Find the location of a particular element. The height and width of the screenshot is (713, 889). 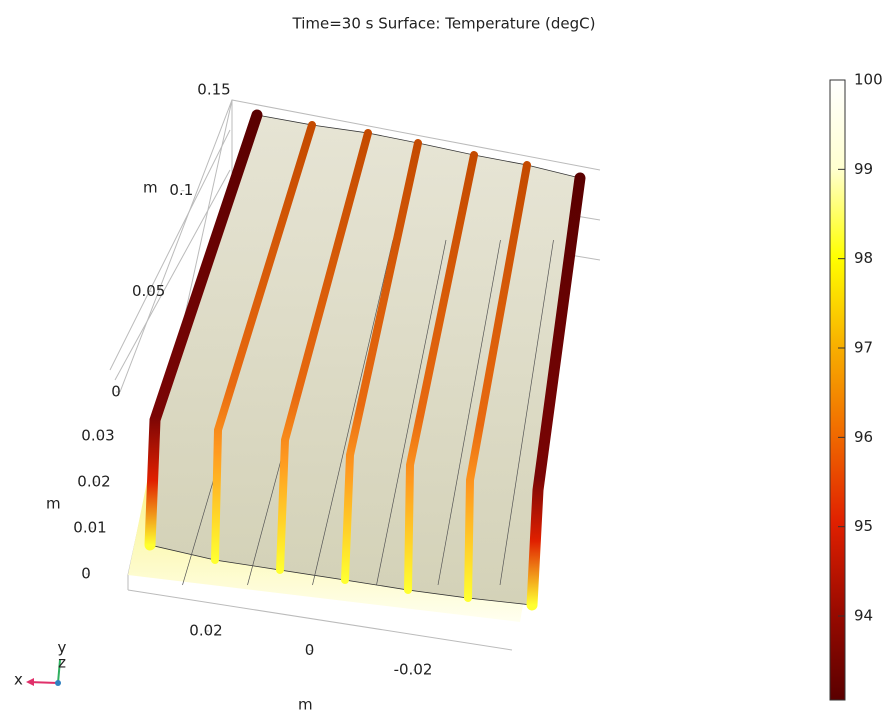

colorbar-tick-label: 94 is located at coordinates (863, 616).